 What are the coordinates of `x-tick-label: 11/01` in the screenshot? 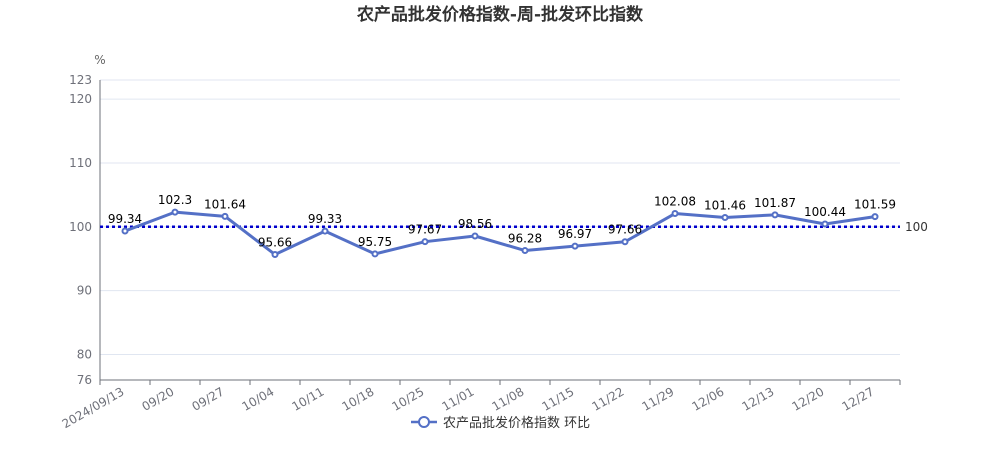 It's located at (458, 398).